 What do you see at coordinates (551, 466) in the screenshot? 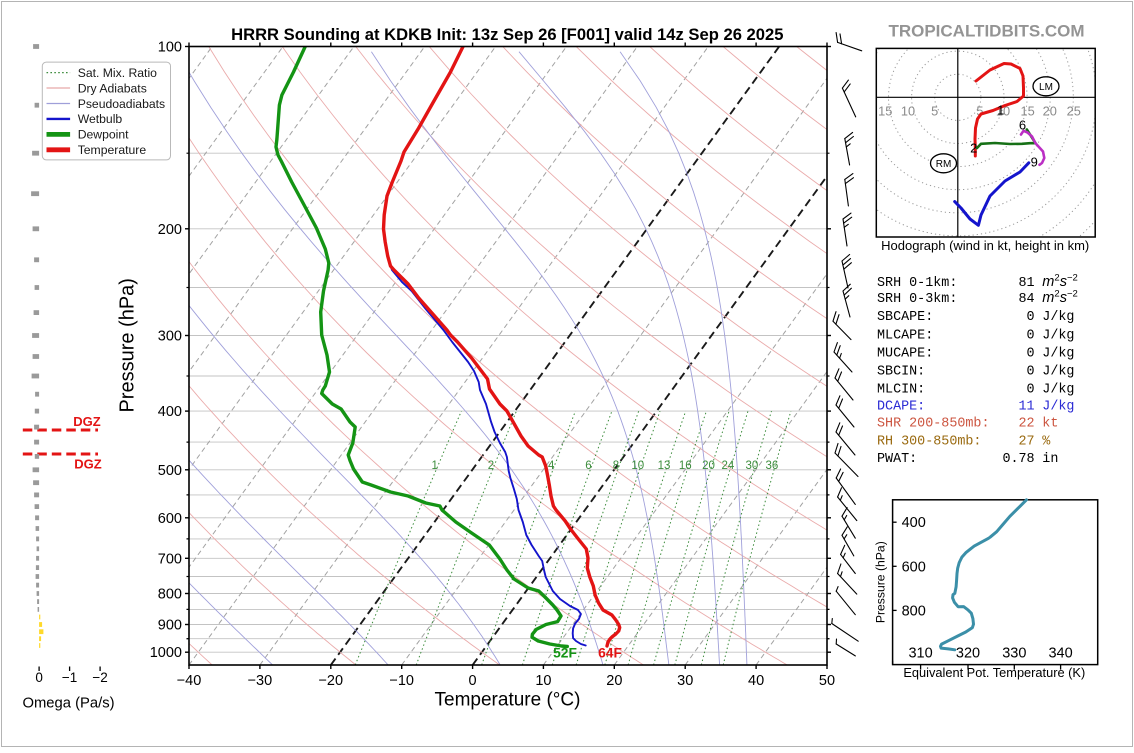
I see `svg-text: 4` at bounding box center [551, 466].